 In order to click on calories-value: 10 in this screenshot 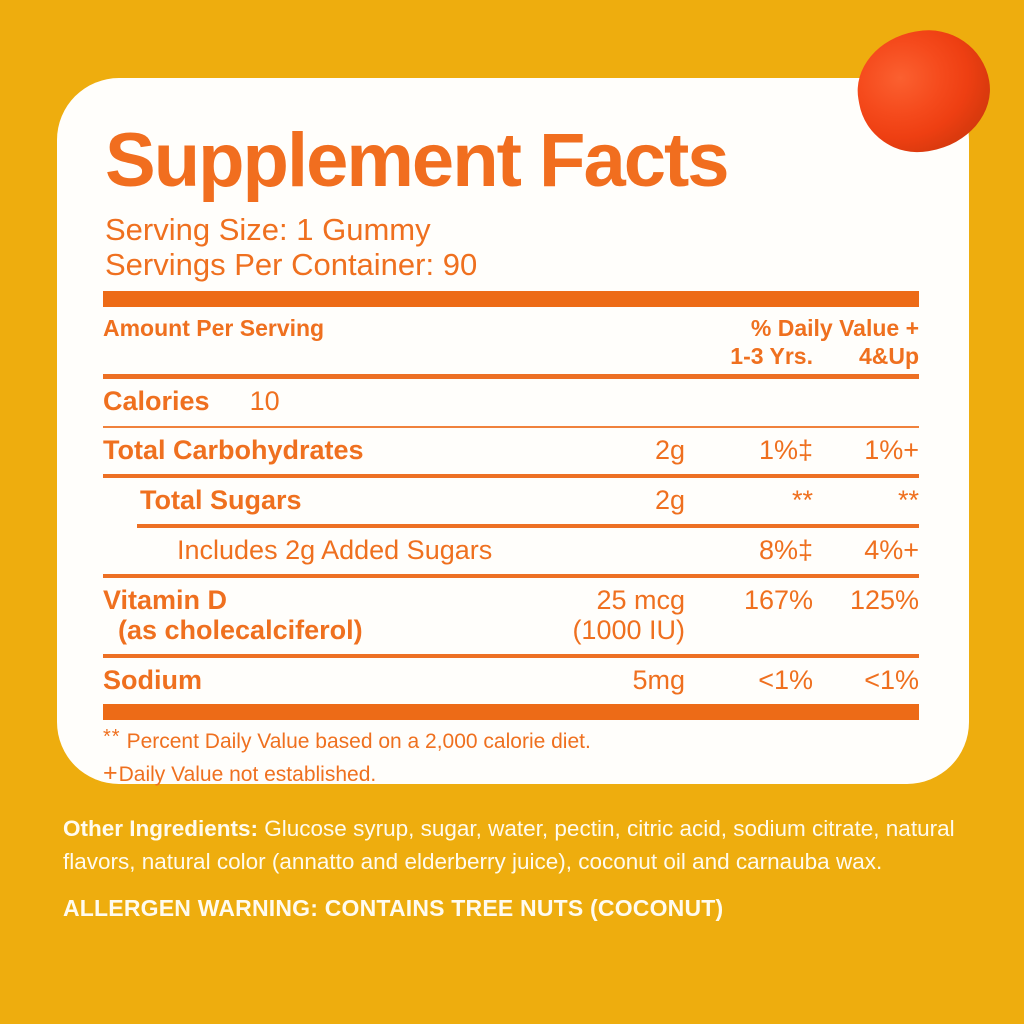, I will do `click(264, 400)`.